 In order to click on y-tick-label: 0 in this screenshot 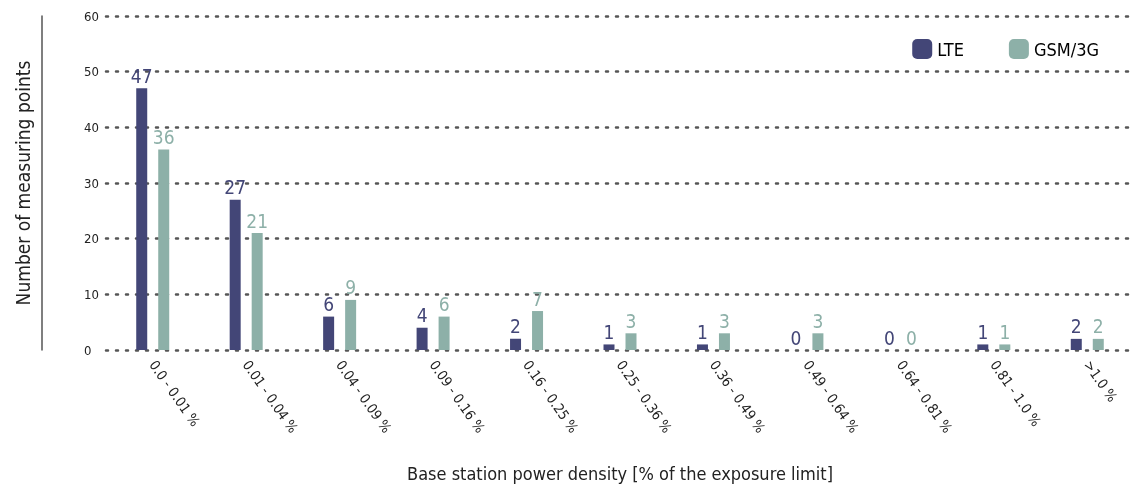, I will do `click(88, 350)`.